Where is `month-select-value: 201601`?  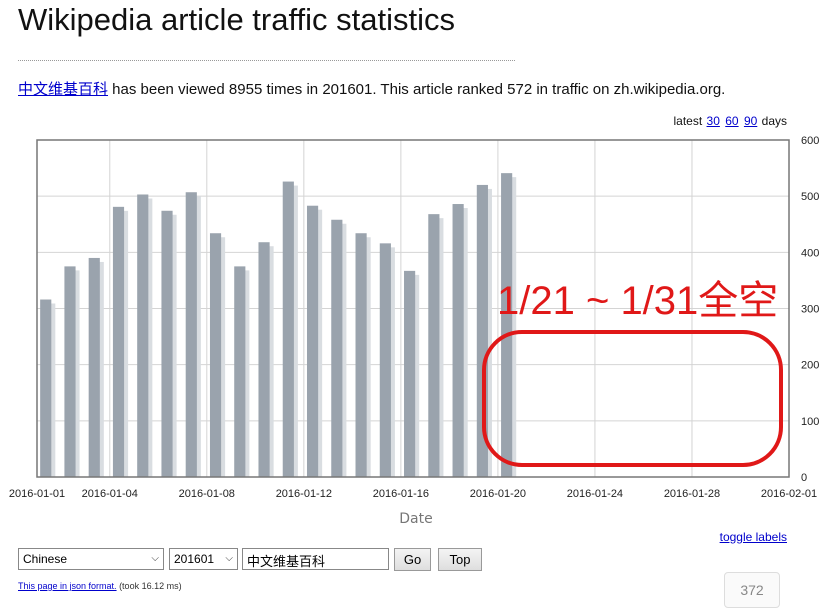 month-select-value: 201601 is located at coordinates (194, 559).